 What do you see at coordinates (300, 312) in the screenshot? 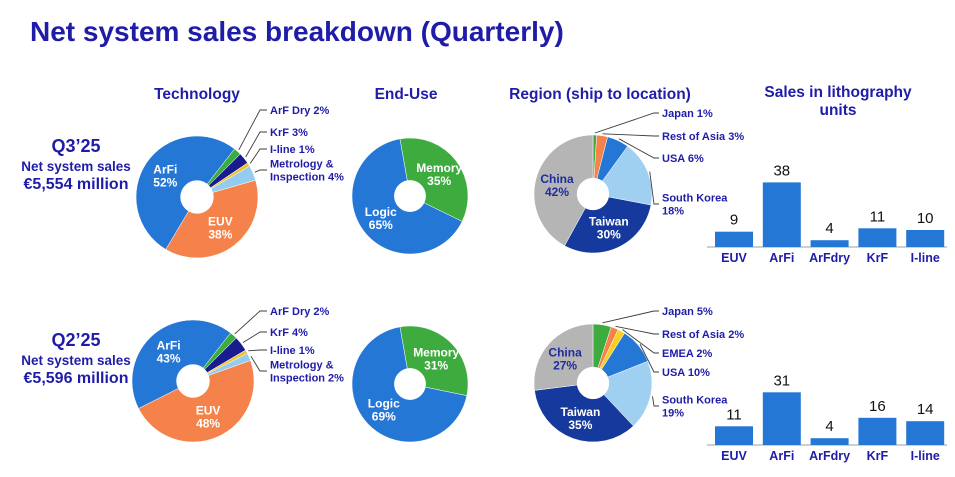
I see `technology-q2-label-arf-dry: ArF Dry 2%` at bounding box center [300, 312].